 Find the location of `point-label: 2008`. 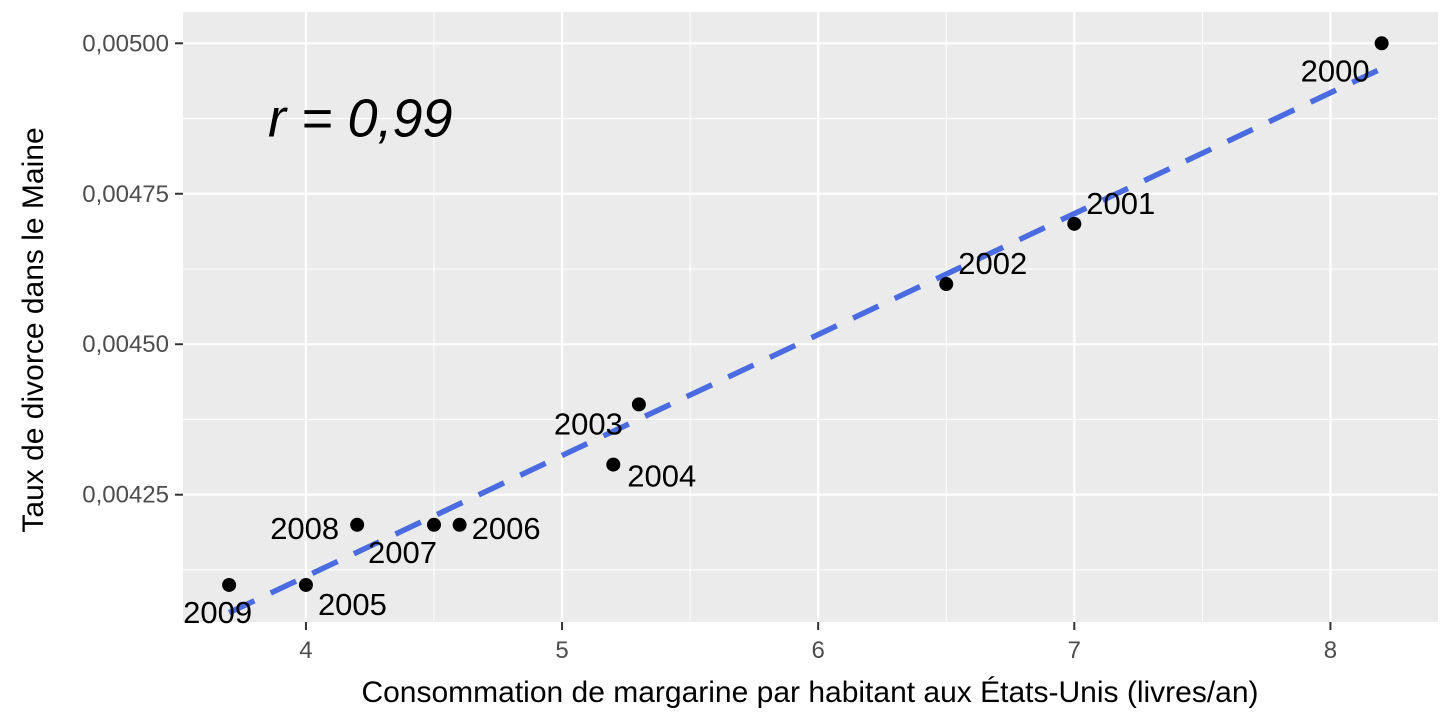

point-label: 2008 is located at coordinates (304, 528).